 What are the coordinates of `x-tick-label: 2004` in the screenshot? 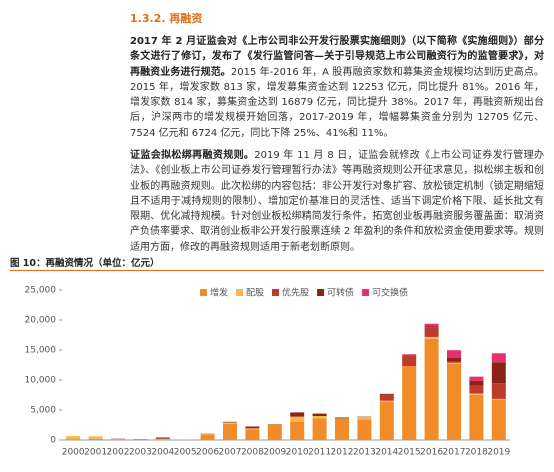 It's located at (162, 453).